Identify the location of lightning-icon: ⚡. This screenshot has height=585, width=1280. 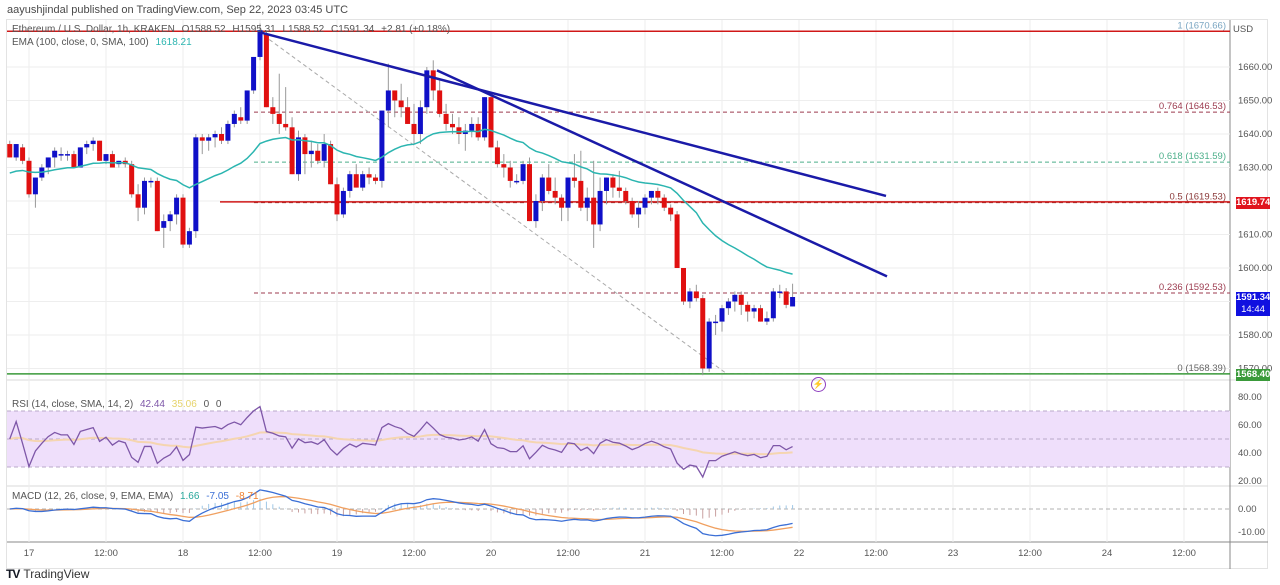
(818, 384).